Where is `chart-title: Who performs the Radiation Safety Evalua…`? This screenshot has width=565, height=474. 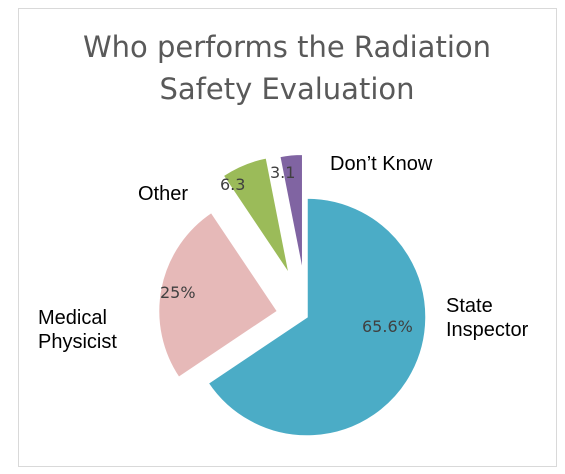 chart-title: Who performs the Radiation Safety Evalua… is located at coordinates (286, 68).